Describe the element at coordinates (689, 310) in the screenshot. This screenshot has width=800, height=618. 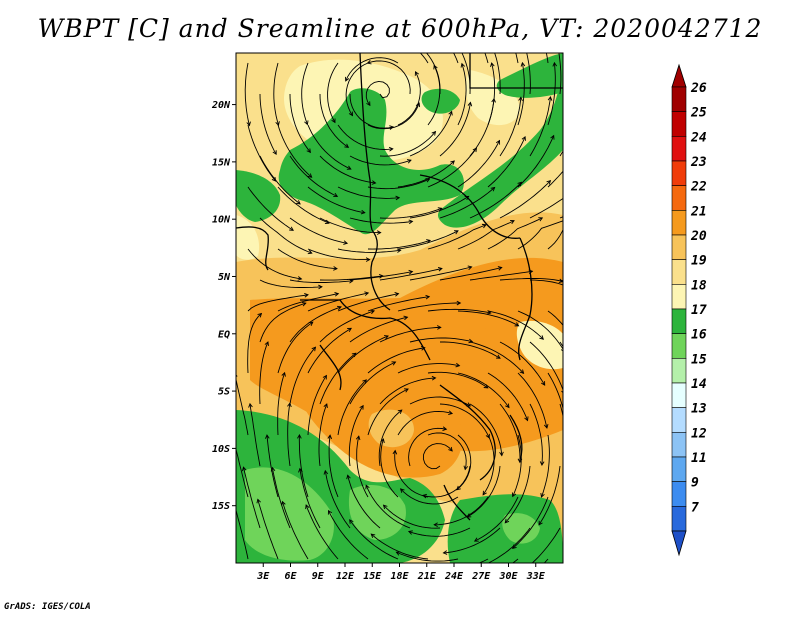
I see `colorbar: 26 25 24 23 22 21 20 19 18 17 16 15 14 13 12 11 9 7` at that location.